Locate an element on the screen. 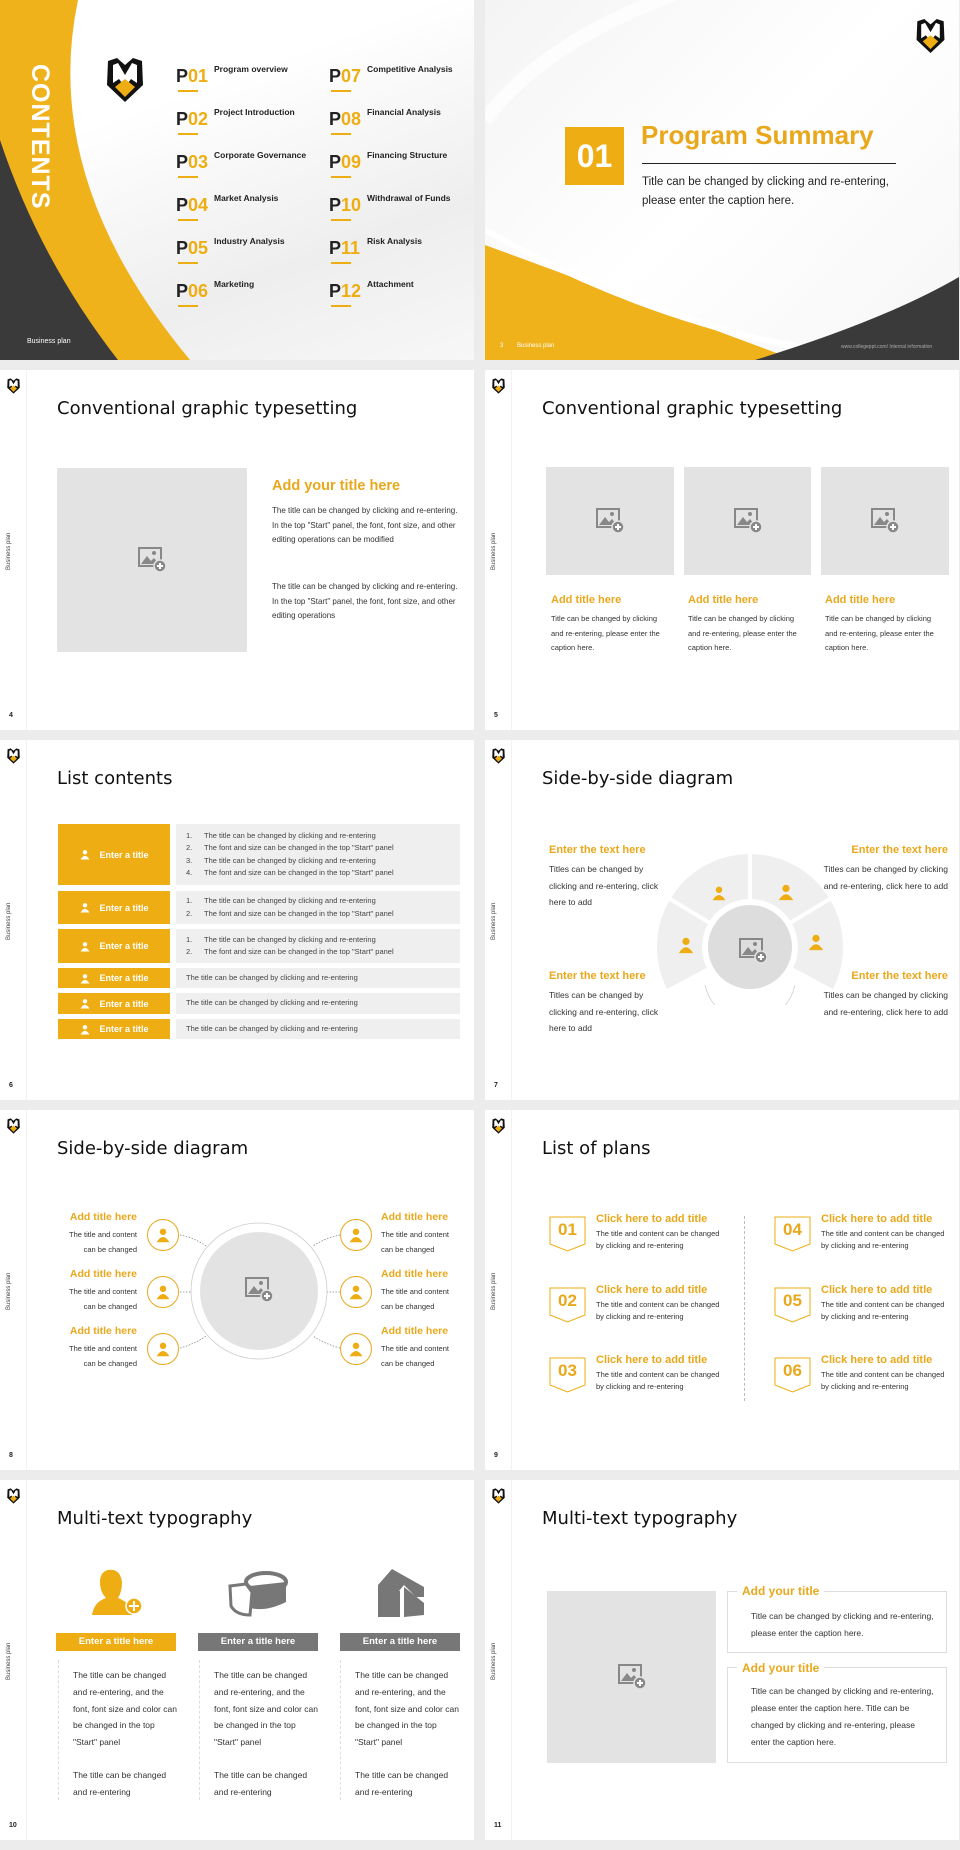 The width and height of the screenshot is (960, 1850). content-heading: Add your title here is located at coordinates (336, 486).